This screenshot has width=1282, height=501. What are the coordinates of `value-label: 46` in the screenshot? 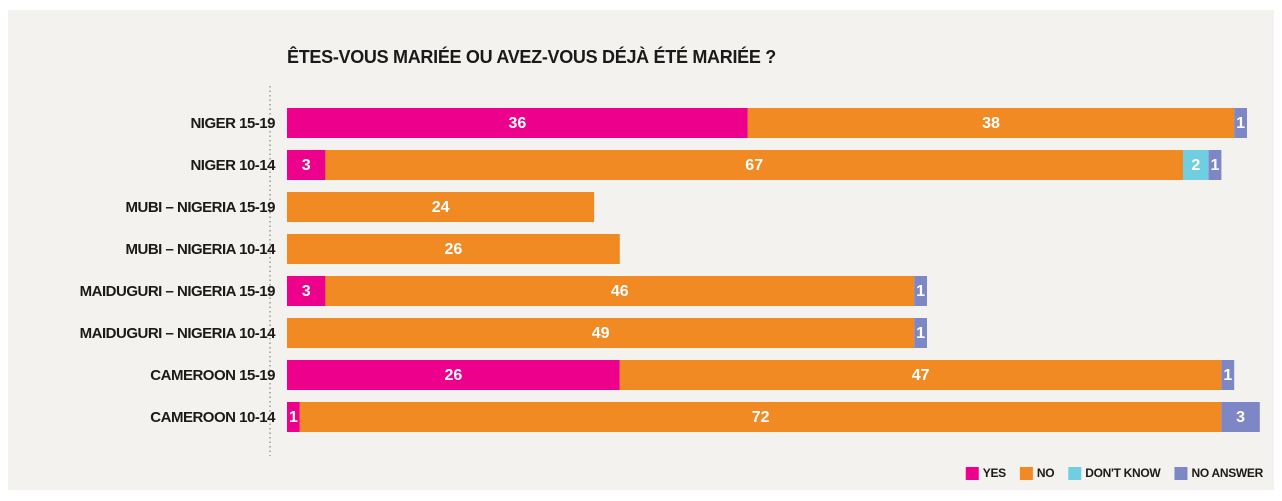 It's located at (620, 291).